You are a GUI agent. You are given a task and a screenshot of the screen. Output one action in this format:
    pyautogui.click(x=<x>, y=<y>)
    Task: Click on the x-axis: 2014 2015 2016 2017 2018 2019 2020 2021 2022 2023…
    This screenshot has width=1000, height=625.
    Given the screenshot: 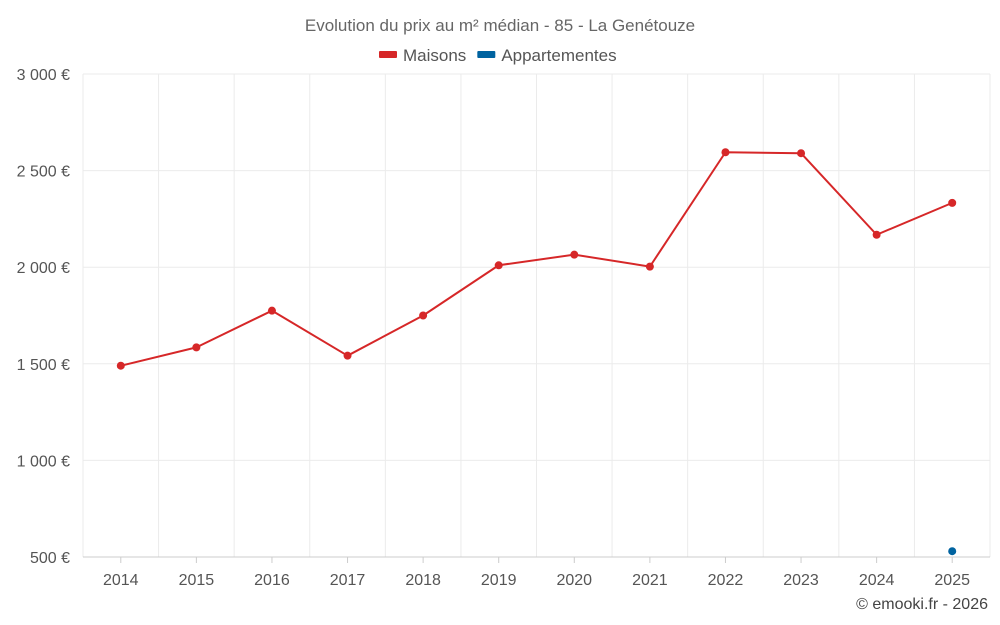 What is the action you would take?
    pyautogui.click(x=536, y=573)
    